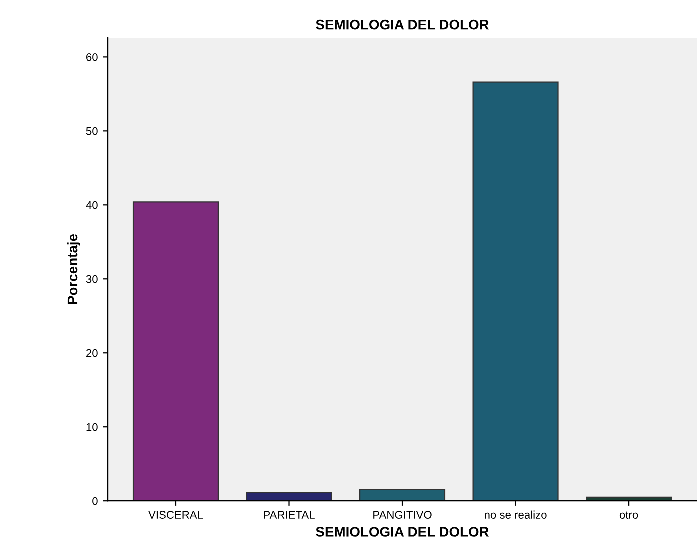 This screenshot has height=558, width=697. Describe the element at coordinates (403, 25) in the screenshot. I see `chart-title: SEMIOLOGIA DEL DOLOR` at that location.